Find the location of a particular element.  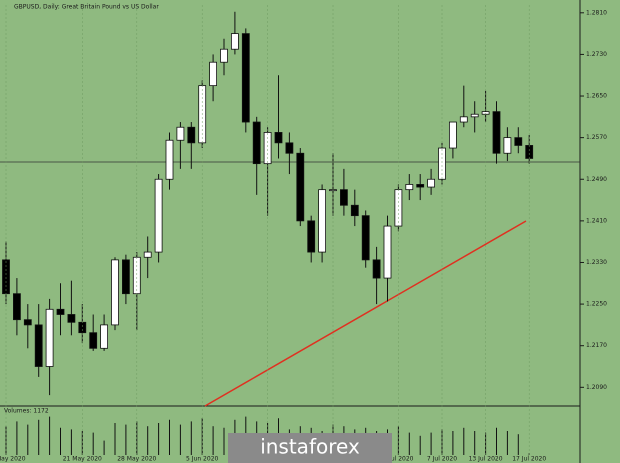

x-tick-label: 12 May 2020 is located at coordinates (13, 459).